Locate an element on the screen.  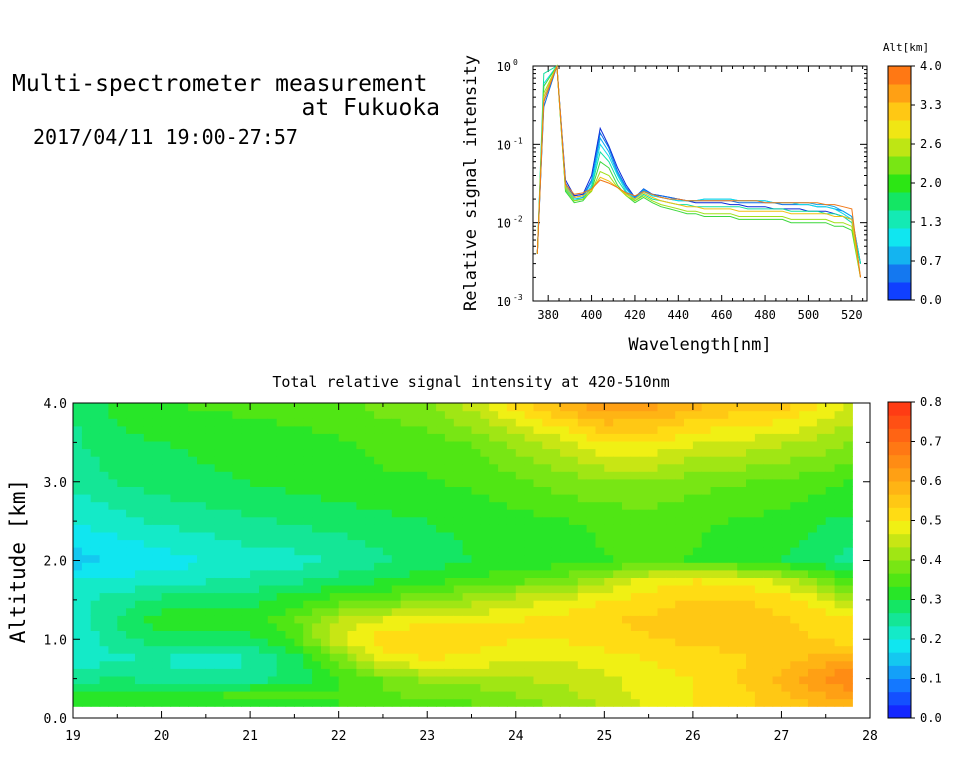
y-tick-label: 0.0 is located at coordinates (55, 719).